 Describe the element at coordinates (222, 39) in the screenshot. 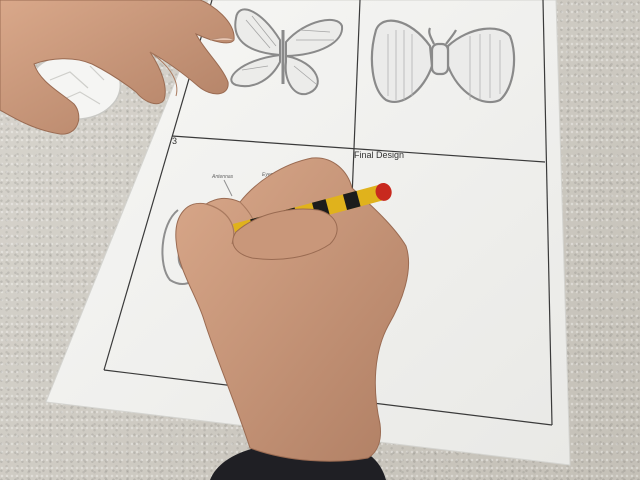

I see `left-hand-fingernail` at that location.